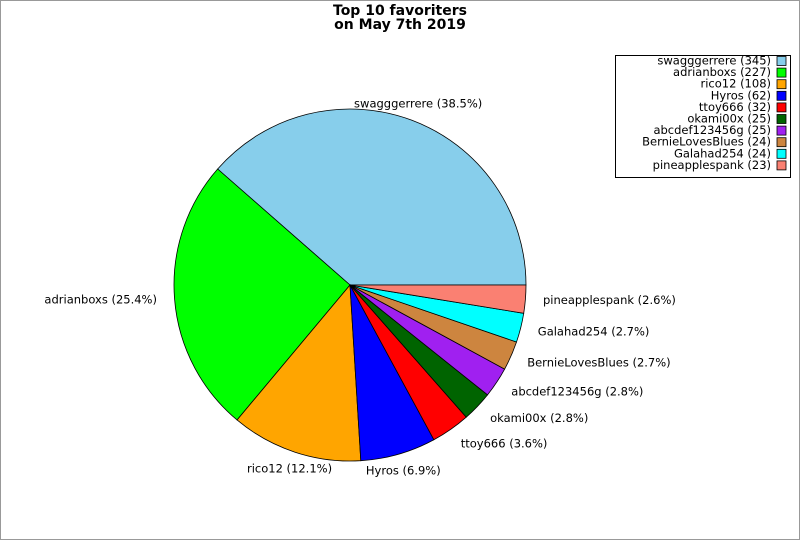  What do you see at coordinates (722, 153) in the screenshot?
I see `legend-label: Galahad254 (24)` at bounding box center [722, 153].